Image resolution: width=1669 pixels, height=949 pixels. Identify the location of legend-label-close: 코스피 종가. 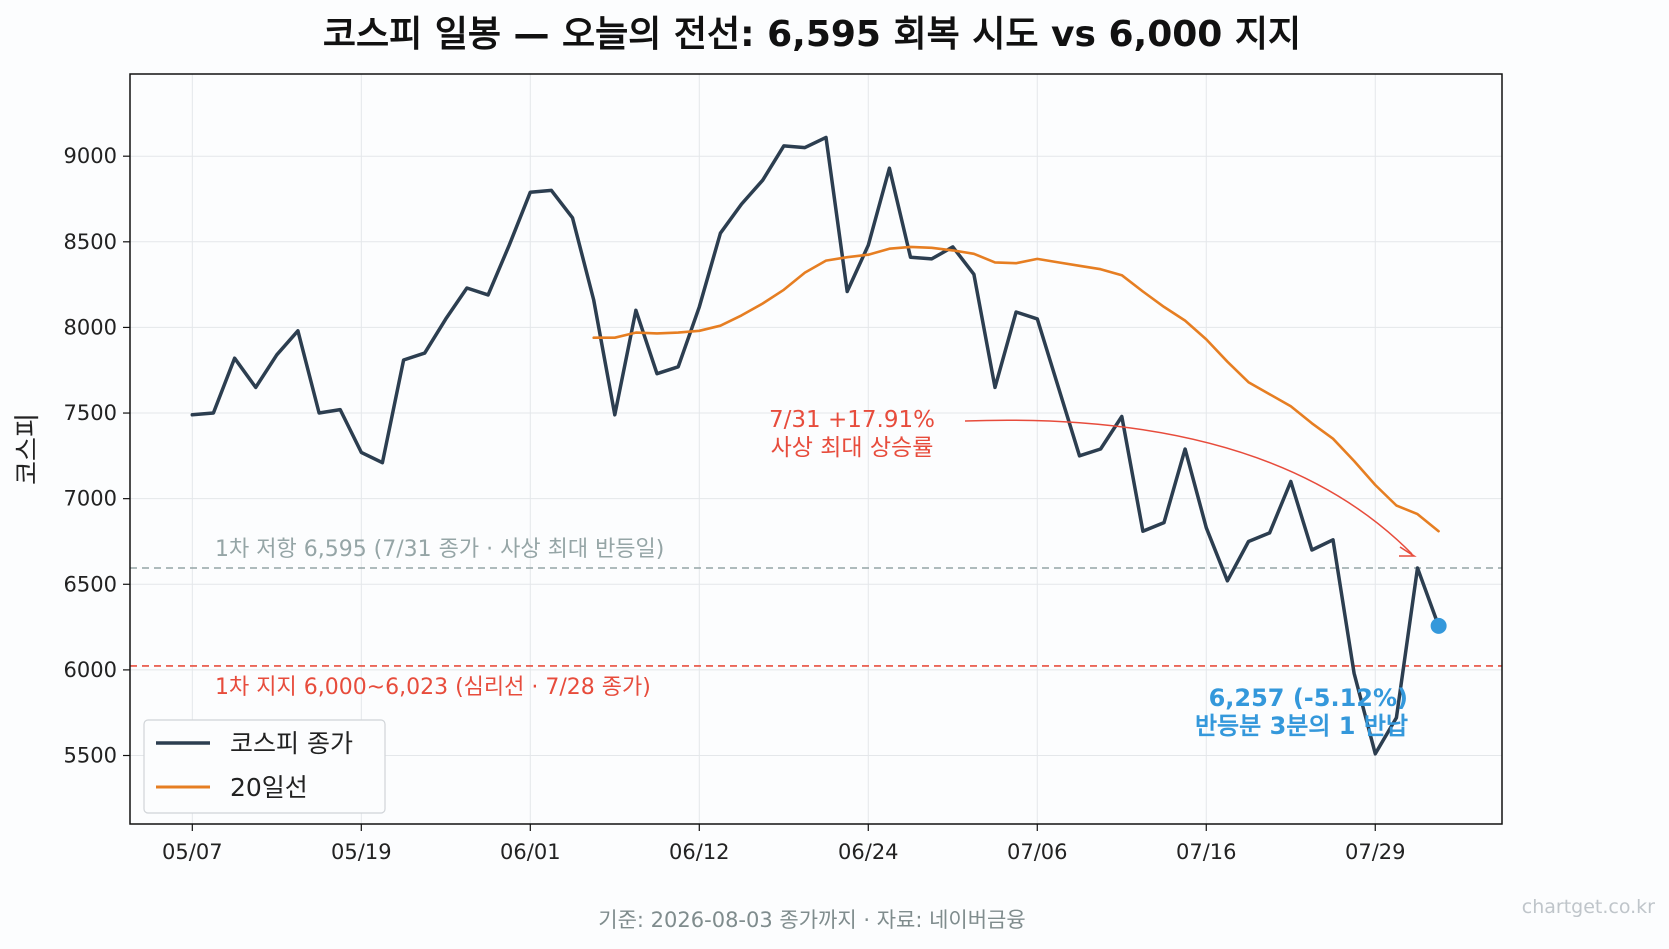
(291, 743).